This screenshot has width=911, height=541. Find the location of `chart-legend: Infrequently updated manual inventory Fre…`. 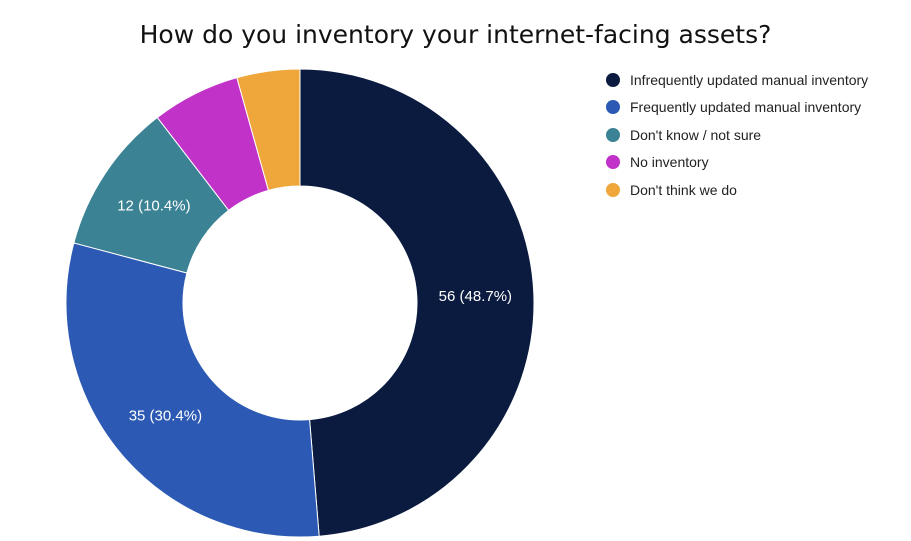

chart-legend: Infrequently updated manual inventory Fre… is located at coordinates (737, 135).